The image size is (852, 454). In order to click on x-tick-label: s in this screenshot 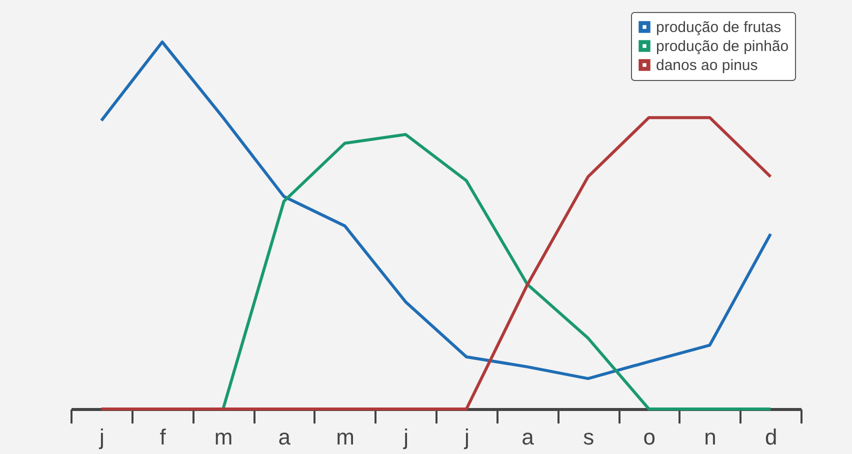, I will do `click(588, 437)`.